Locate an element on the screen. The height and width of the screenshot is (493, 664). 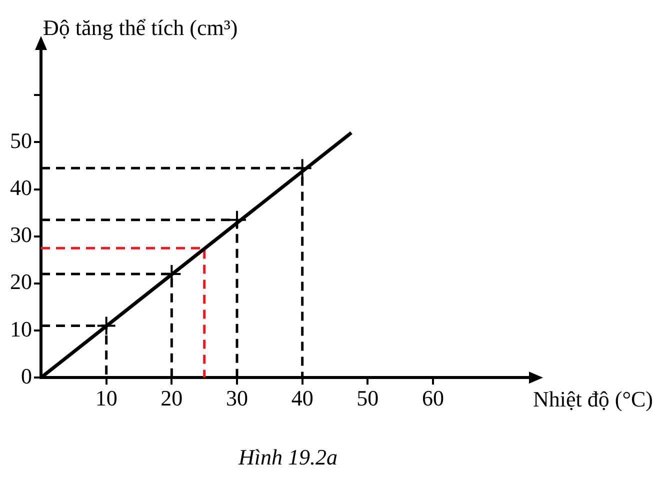
y-tick-label: 40 is located at coordinates (21, 187).